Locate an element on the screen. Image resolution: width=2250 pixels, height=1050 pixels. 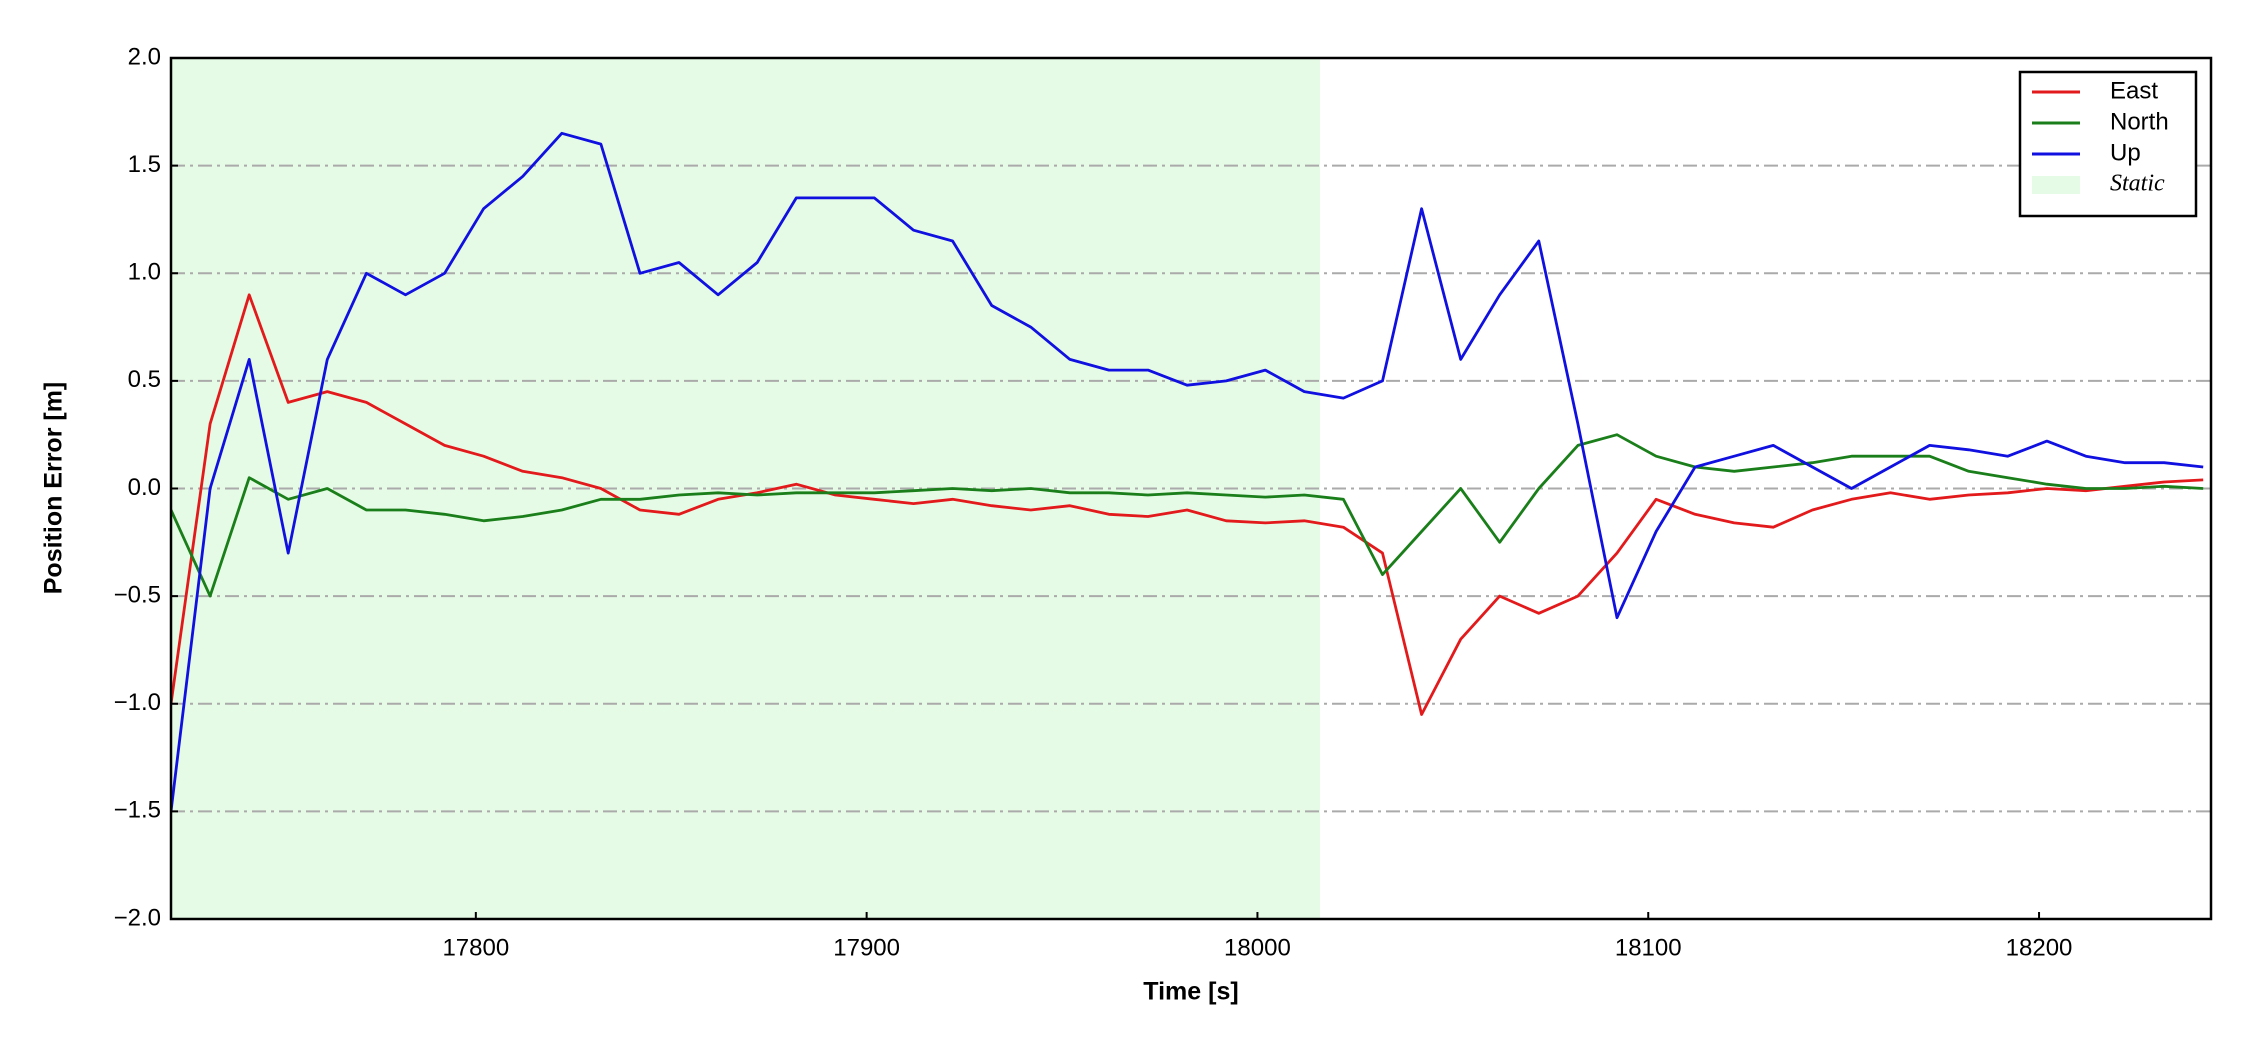
y-tick-label: −2.0 is located at coordinates (137, 917).